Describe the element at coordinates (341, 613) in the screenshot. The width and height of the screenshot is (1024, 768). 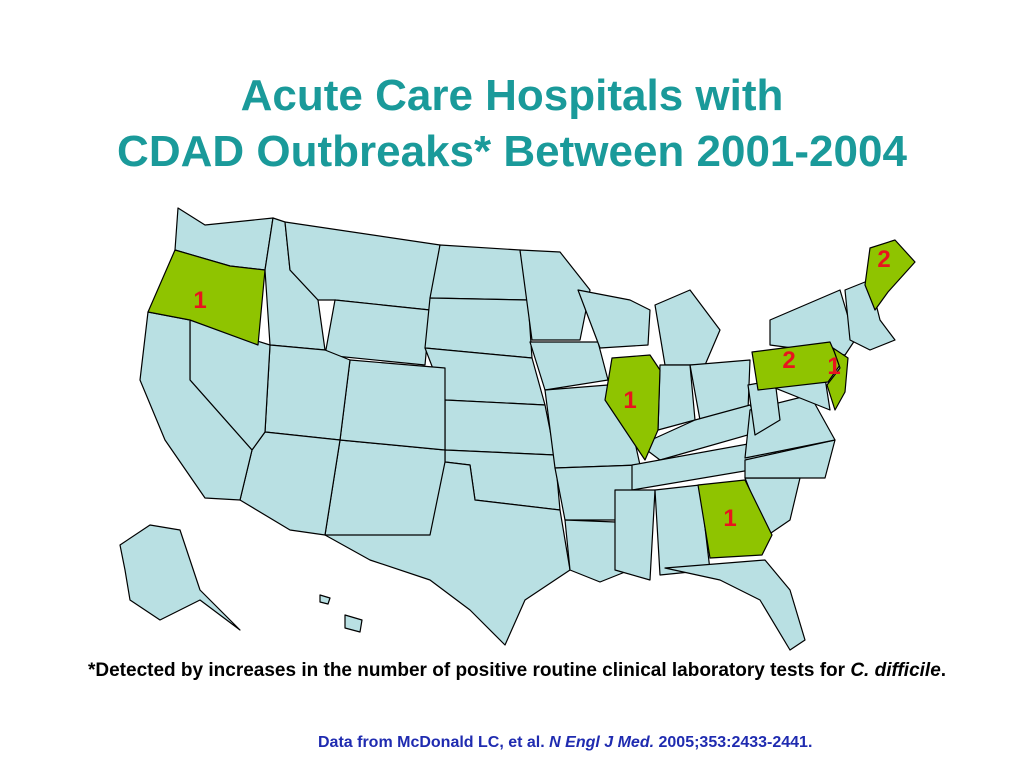
I see `state-hawaii` at that location.